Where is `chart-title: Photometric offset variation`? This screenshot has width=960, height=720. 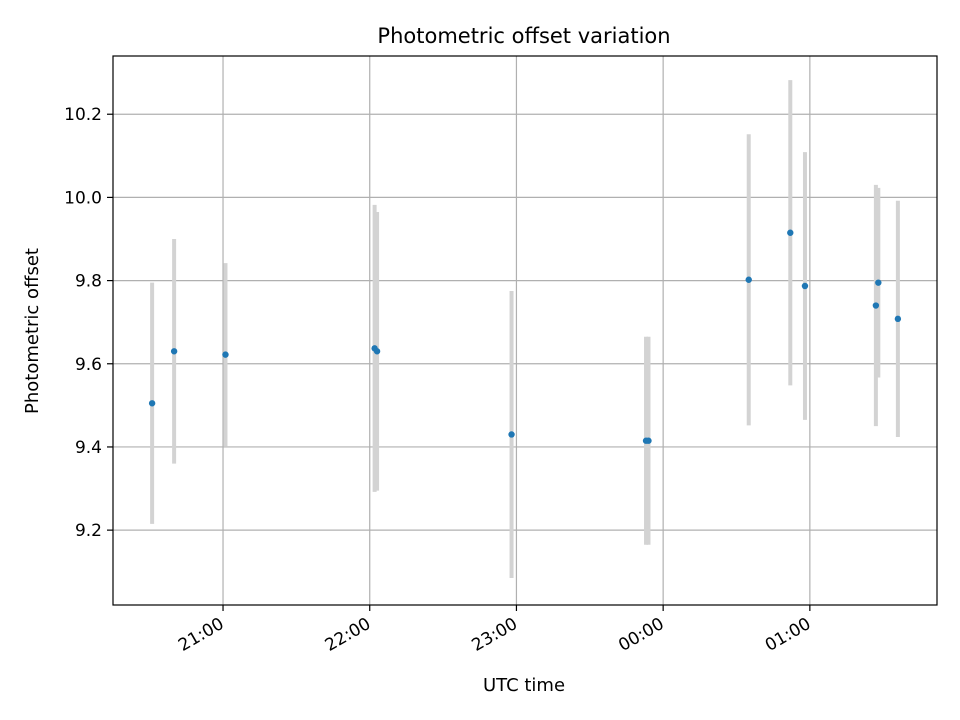 chart-title: Photometric offset variation is located at coordinates (523, 36).